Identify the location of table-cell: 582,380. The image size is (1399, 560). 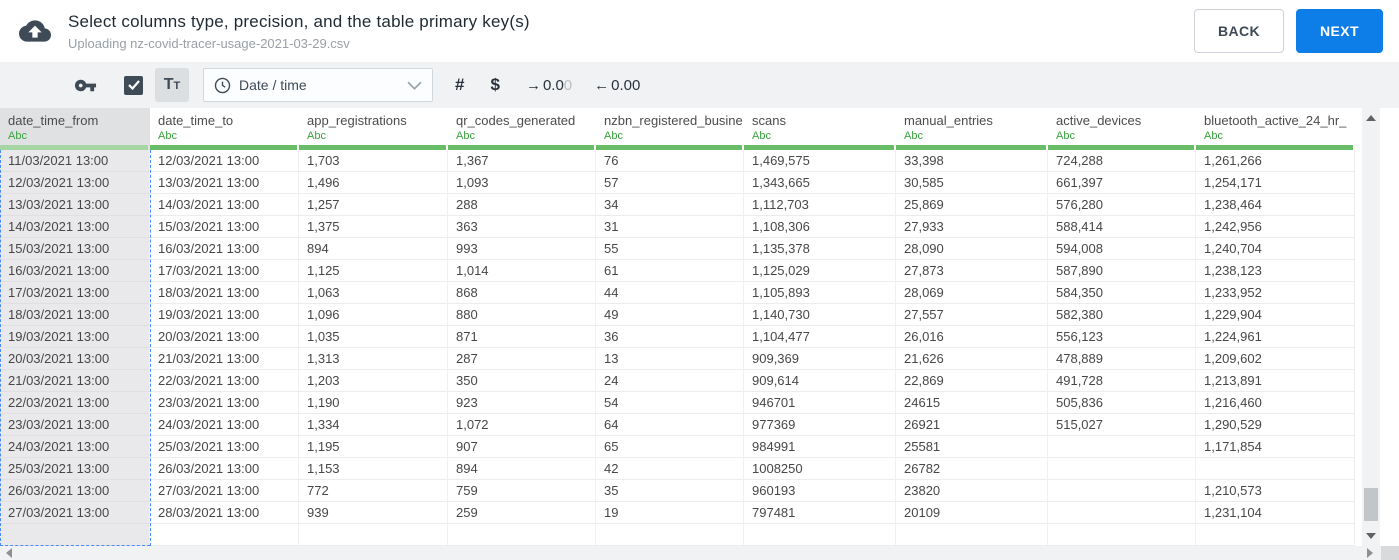
(1122, 315).